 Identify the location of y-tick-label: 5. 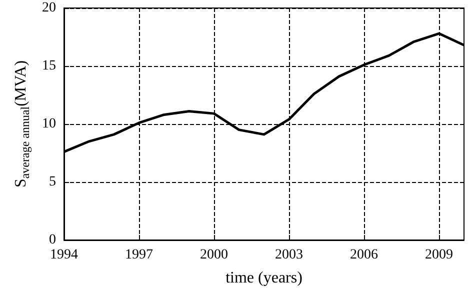
(52, 182).